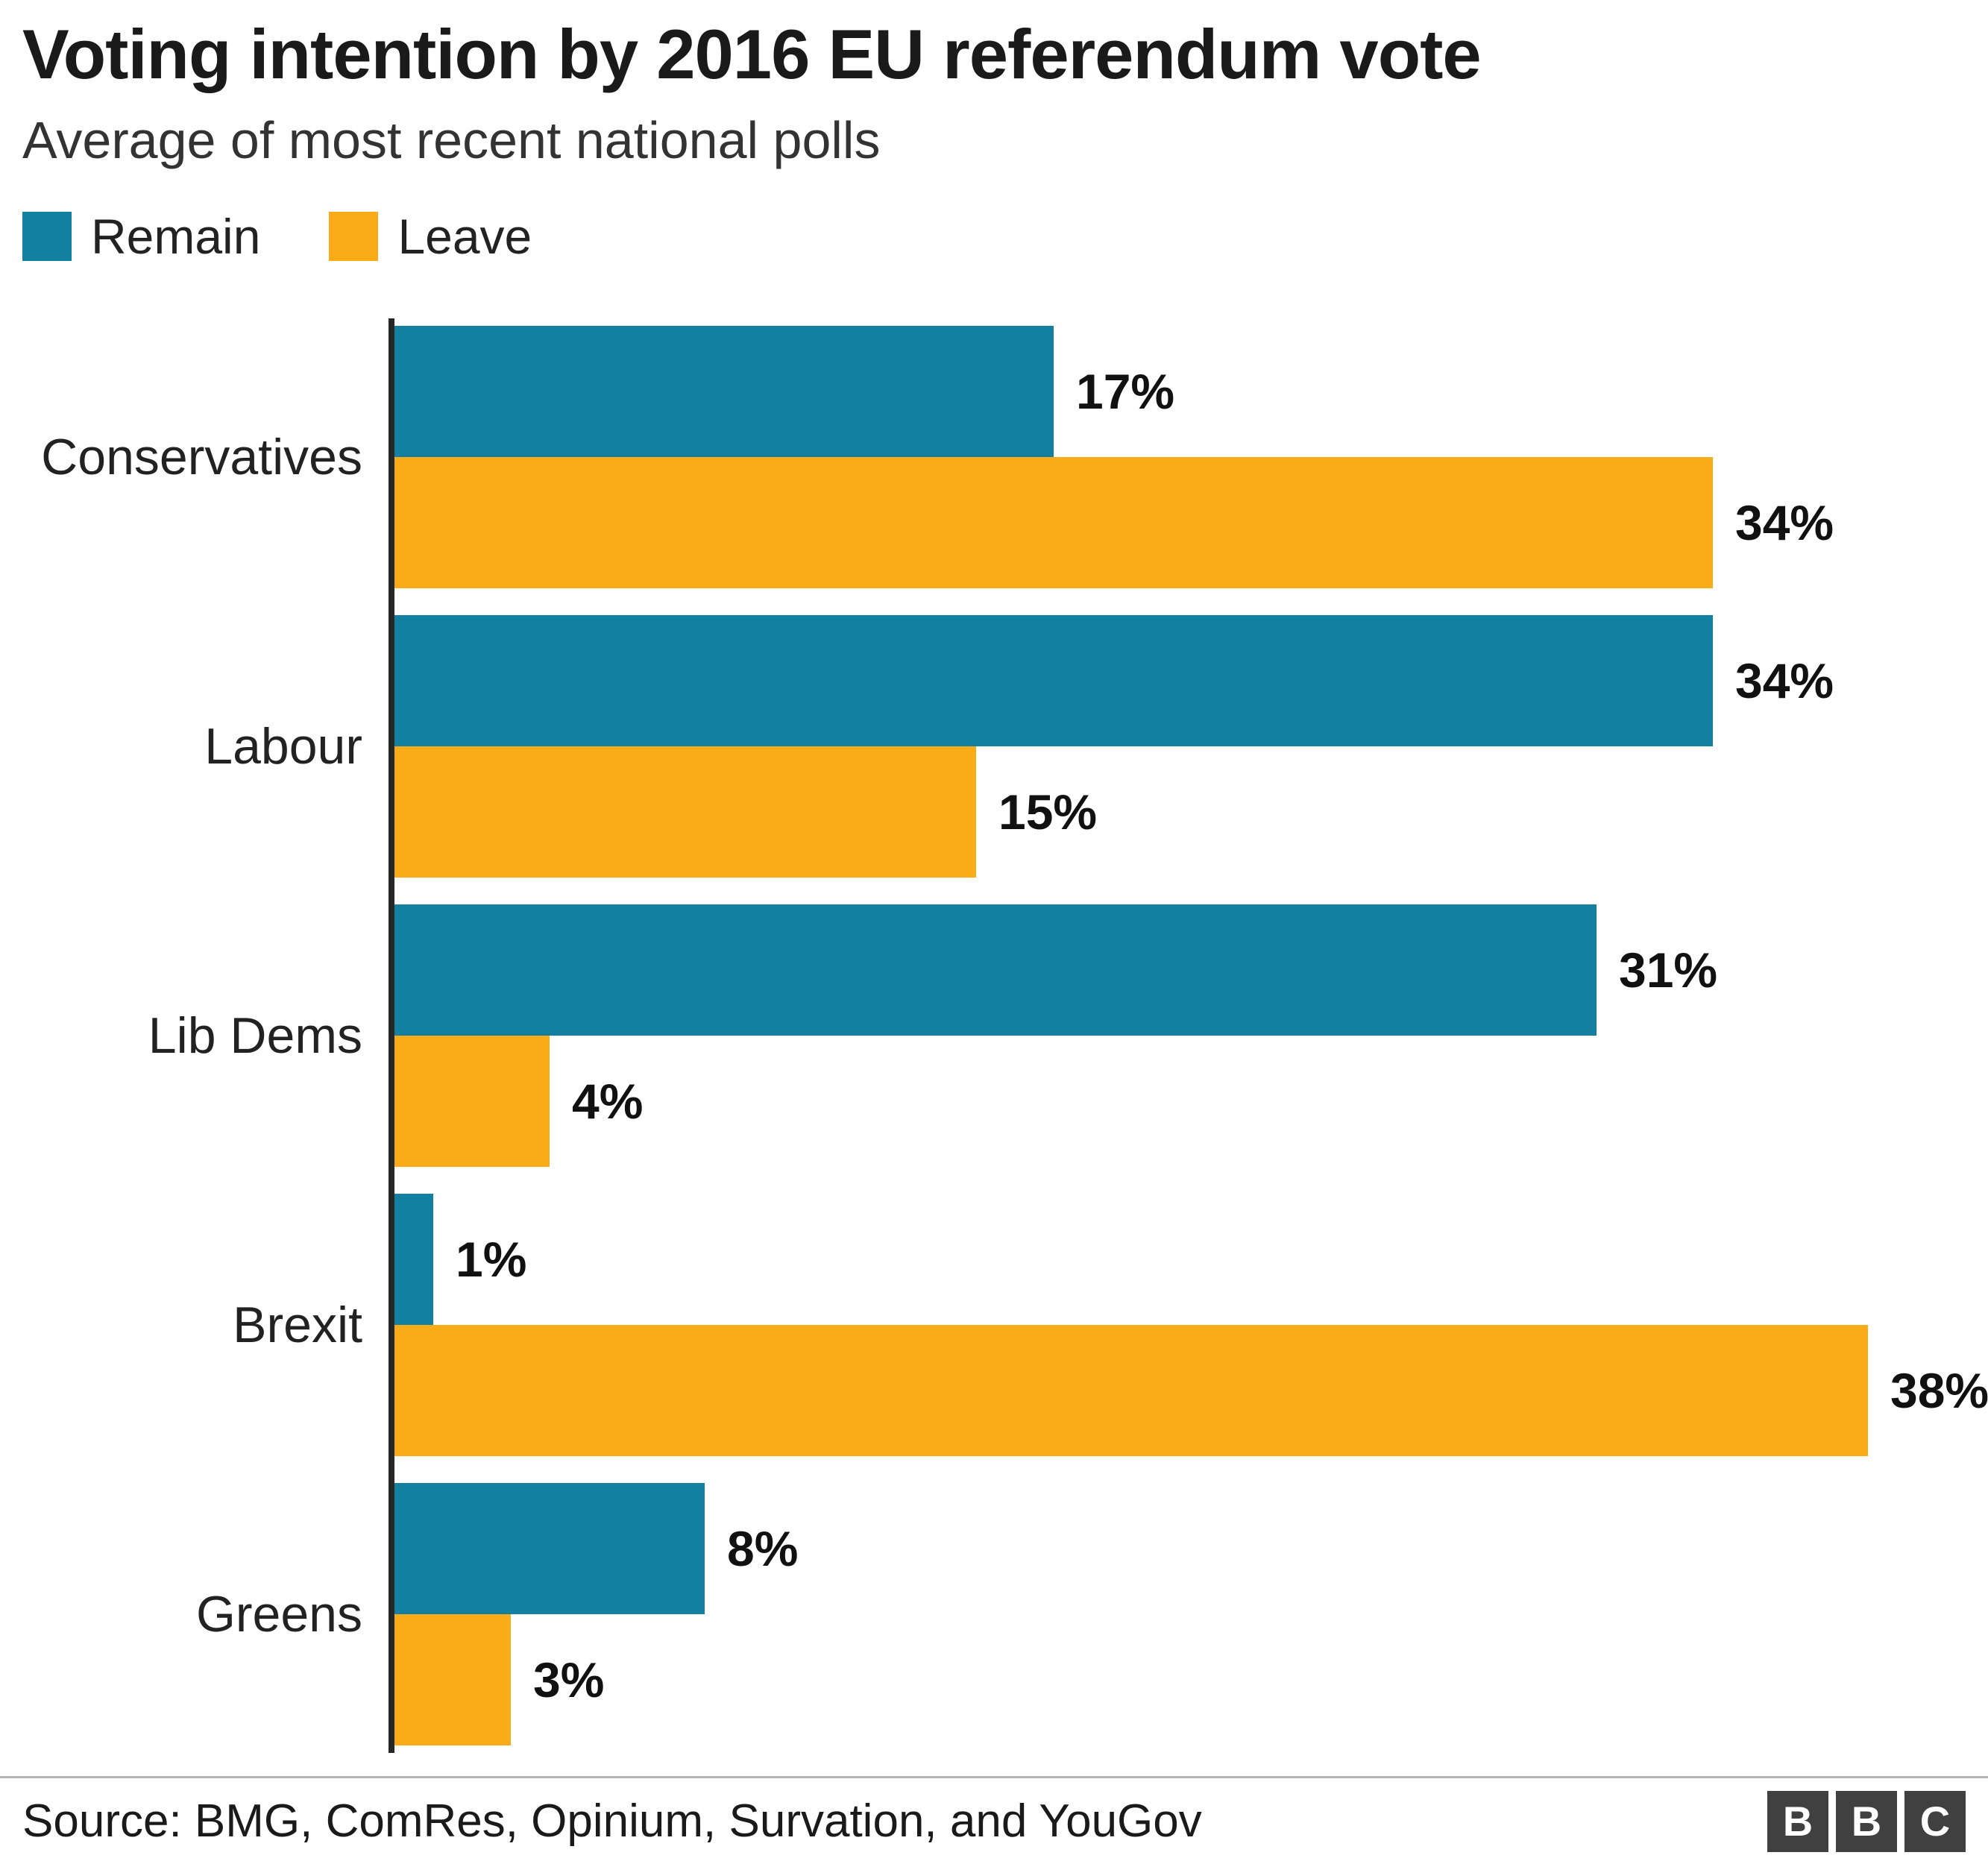  What do you see at coordinates (464, 236) in the screenshot?
I see `legend-label-leave: Leave` at bounding box center [464, 236].